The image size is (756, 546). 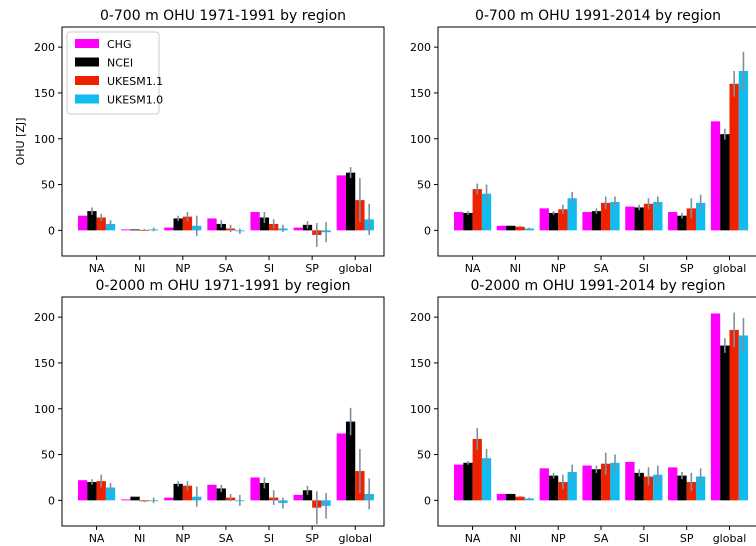 What do you see at coordinates (743, 418) in the screenshot?
I see `bar-ukesm1-0-global` at bounding box center [743, 418].